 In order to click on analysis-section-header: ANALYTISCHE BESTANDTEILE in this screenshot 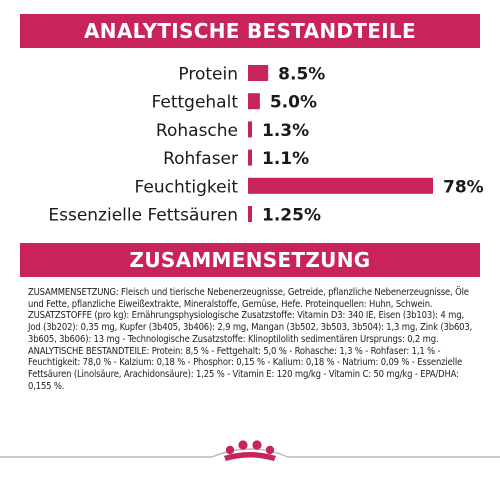, I will do `click(250, 31)`.